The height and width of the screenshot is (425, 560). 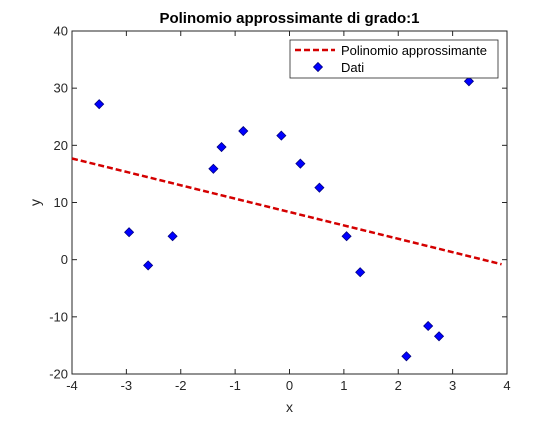 What do you see at coordinates (61, 88) in the screenshot?
I see `y-tick-label: 30` at bounding box center [61, 88].